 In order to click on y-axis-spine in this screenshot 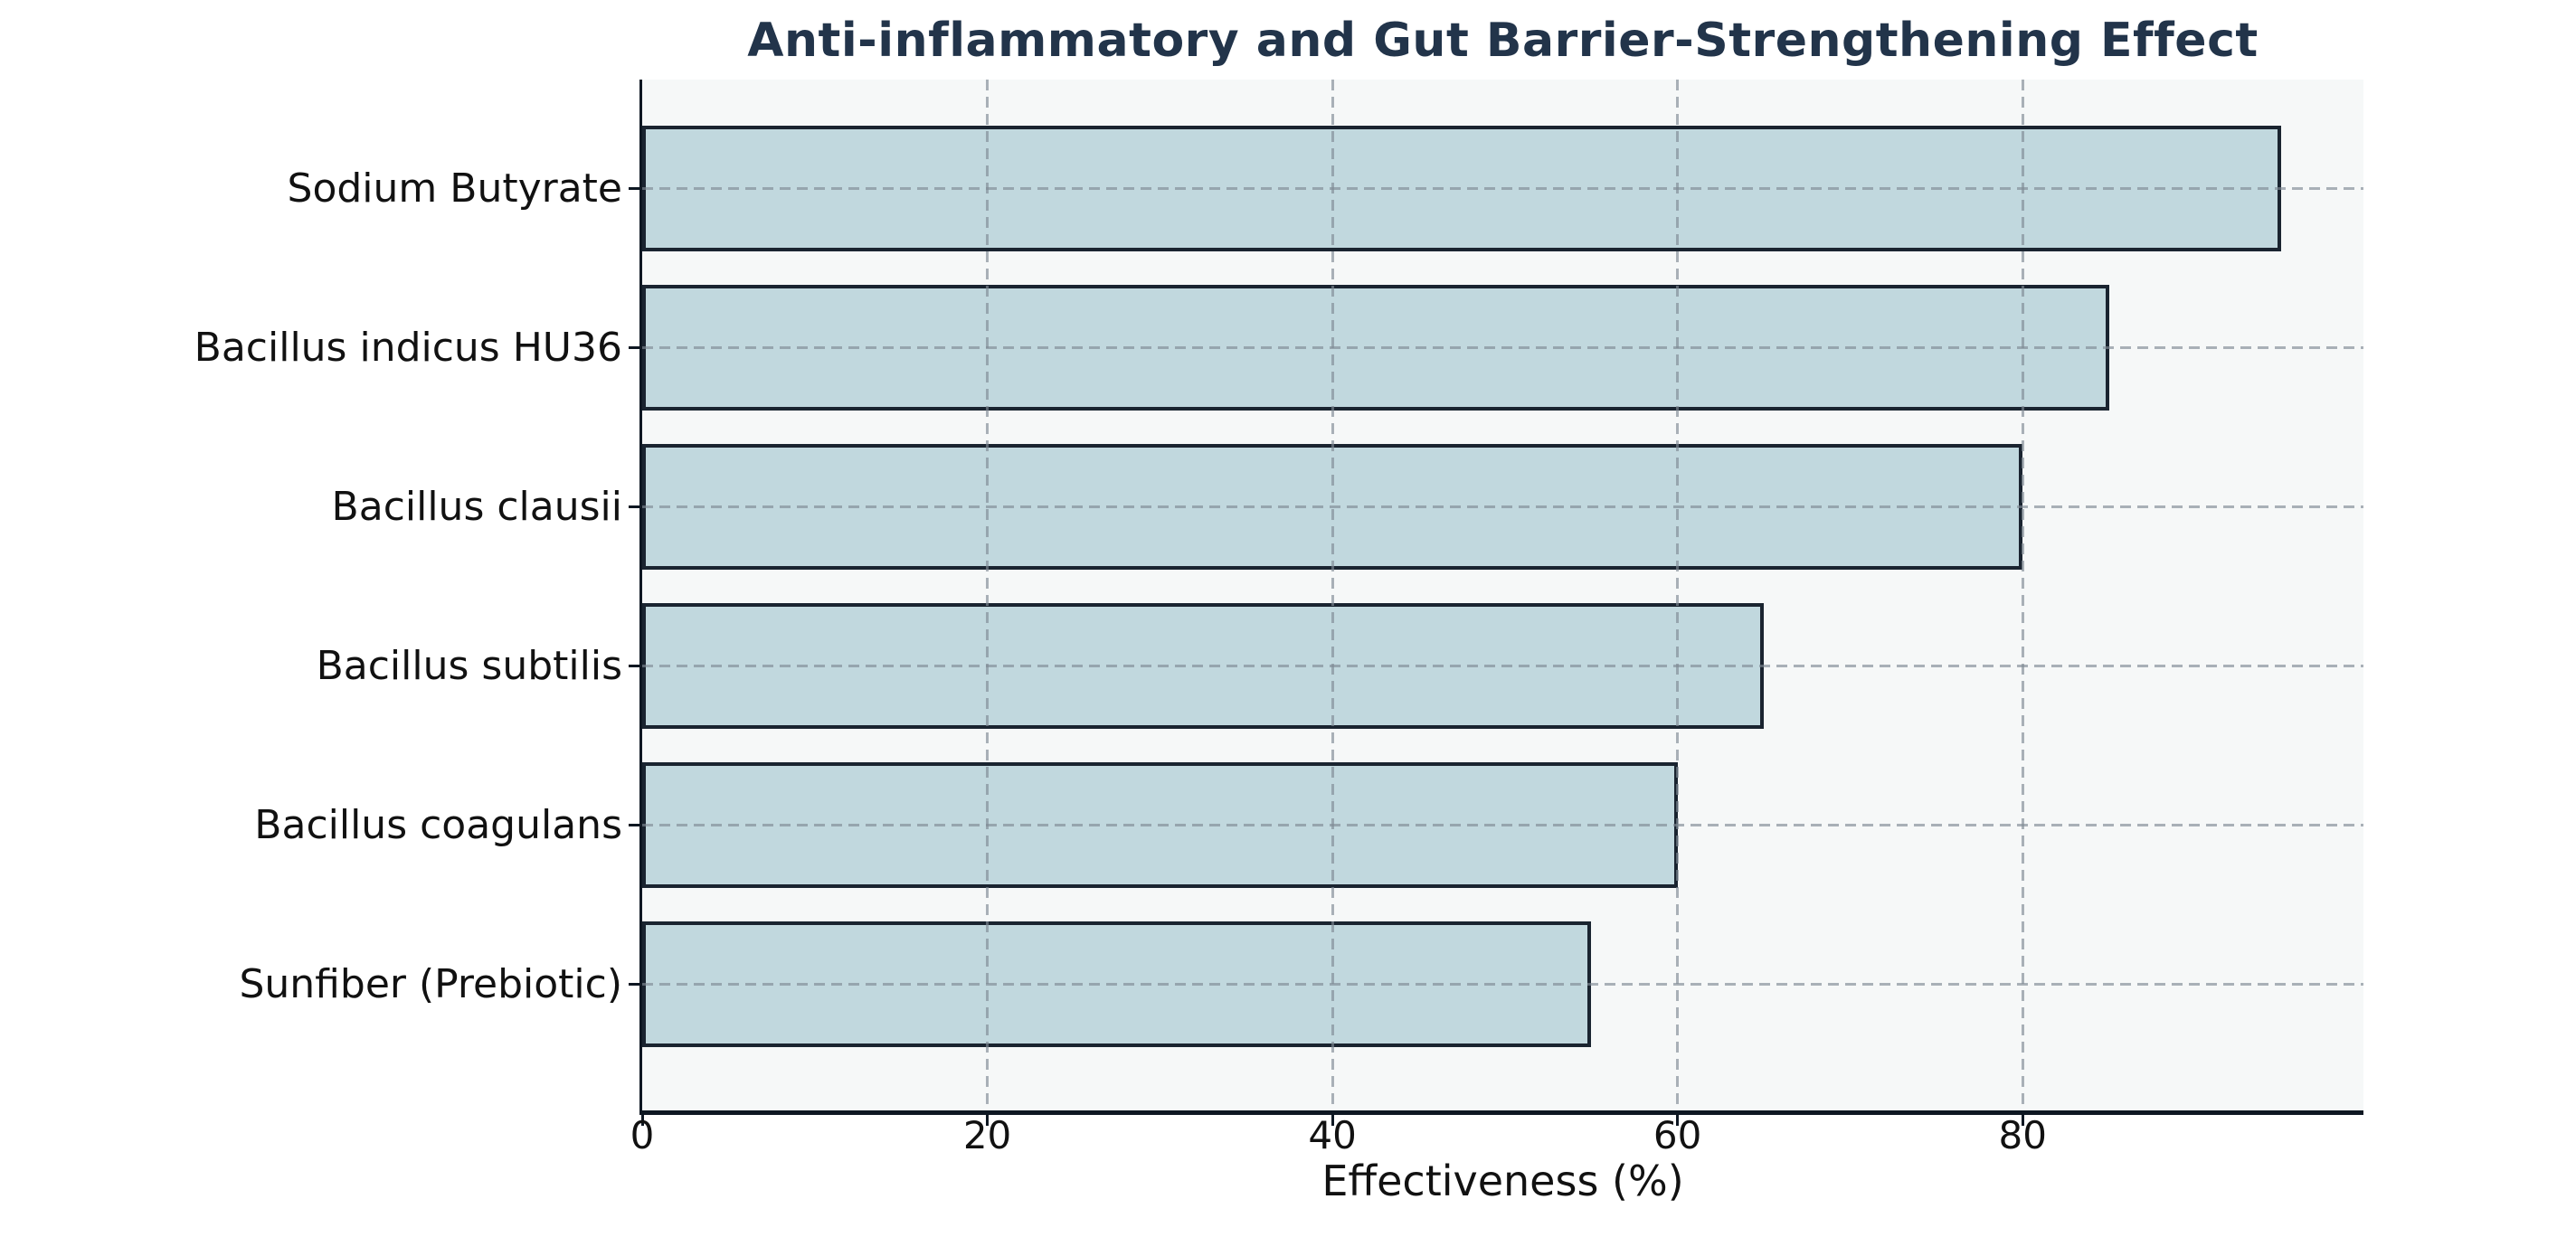, I will do `click(640, 597)`.